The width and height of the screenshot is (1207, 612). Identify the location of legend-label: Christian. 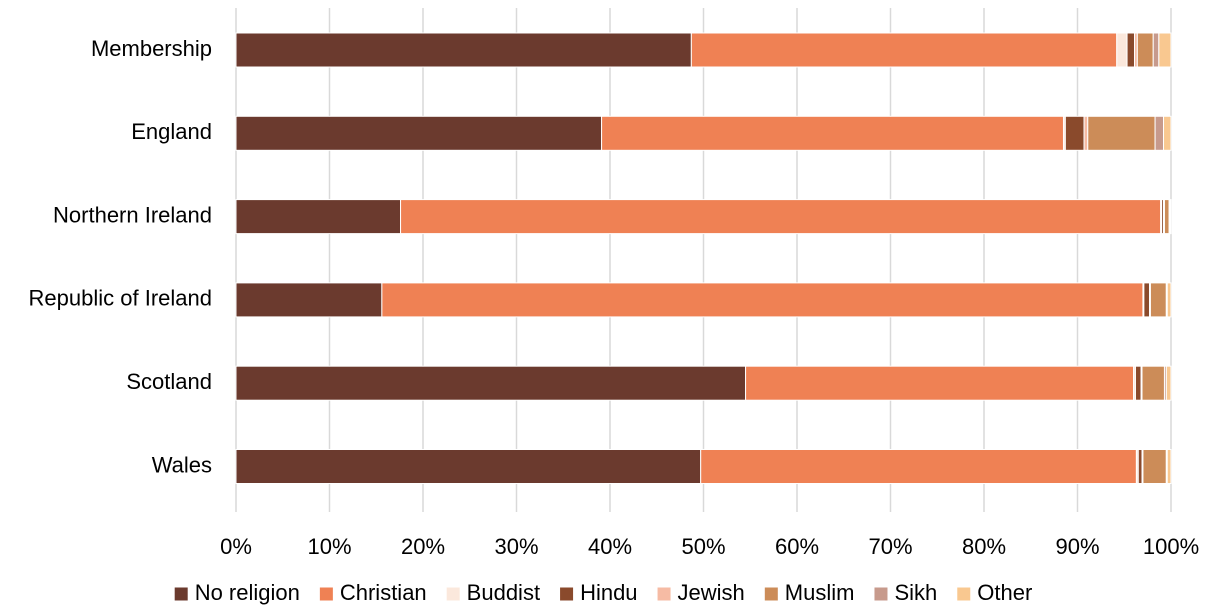
(383, 592).